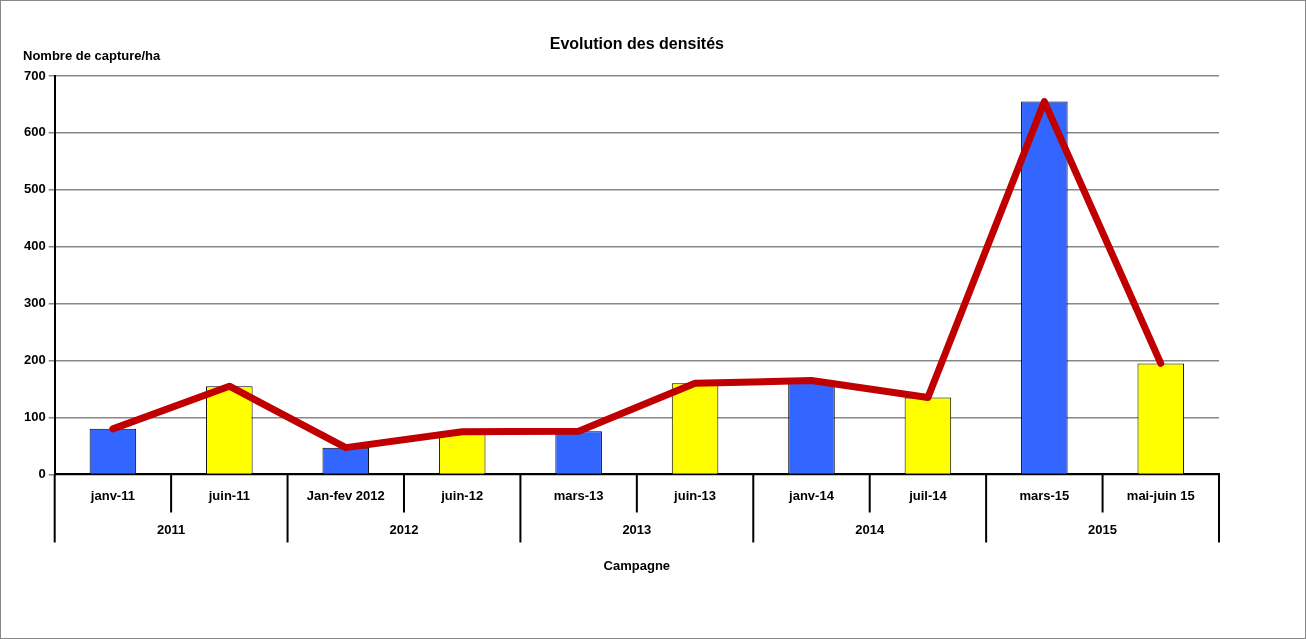  I want to click on text: 2013, so click(637, 529).